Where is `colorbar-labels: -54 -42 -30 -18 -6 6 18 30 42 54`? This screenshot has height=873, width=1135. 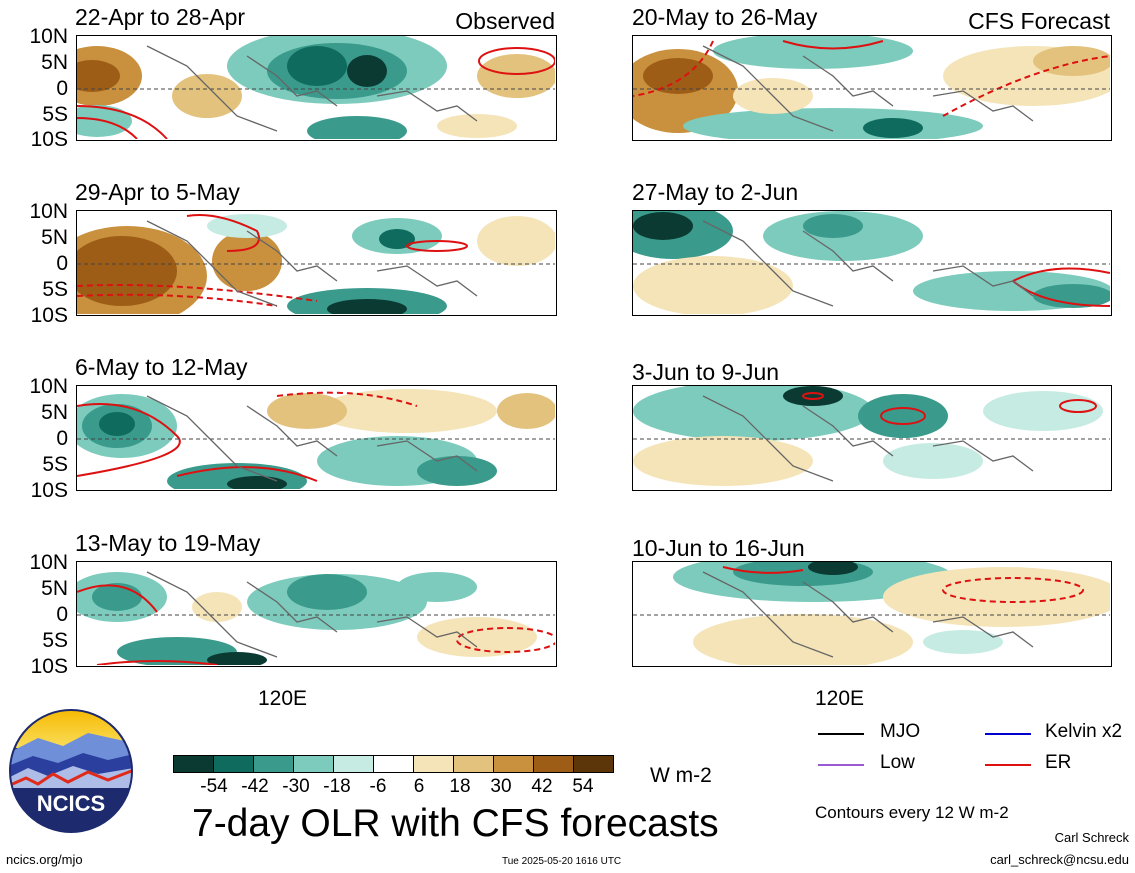
colorbar-labels: -54 -42 -30 -18 -6 6 18 30 42 54 is located at coordinates (400, 787).